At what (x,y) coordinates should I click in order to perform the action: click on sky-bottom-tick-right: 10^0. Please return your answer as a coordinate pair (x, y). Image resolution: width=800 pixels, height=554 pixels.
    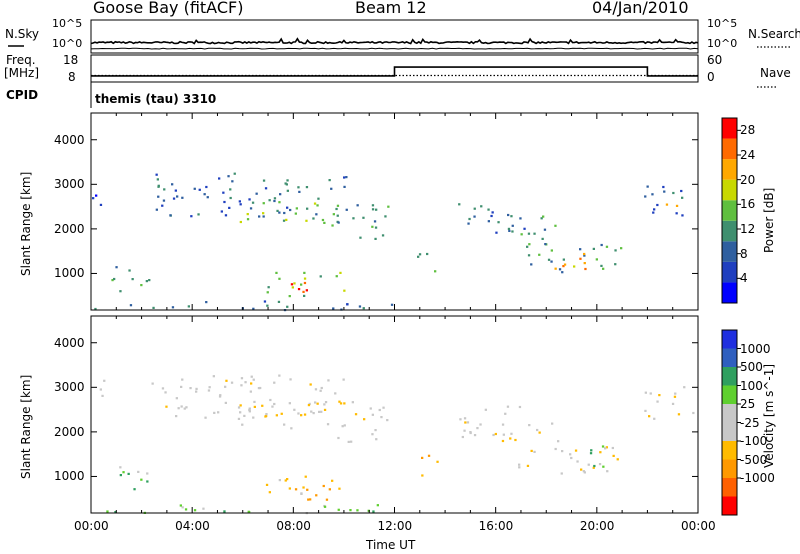
    Looking at the image, I should click on (722, 43).